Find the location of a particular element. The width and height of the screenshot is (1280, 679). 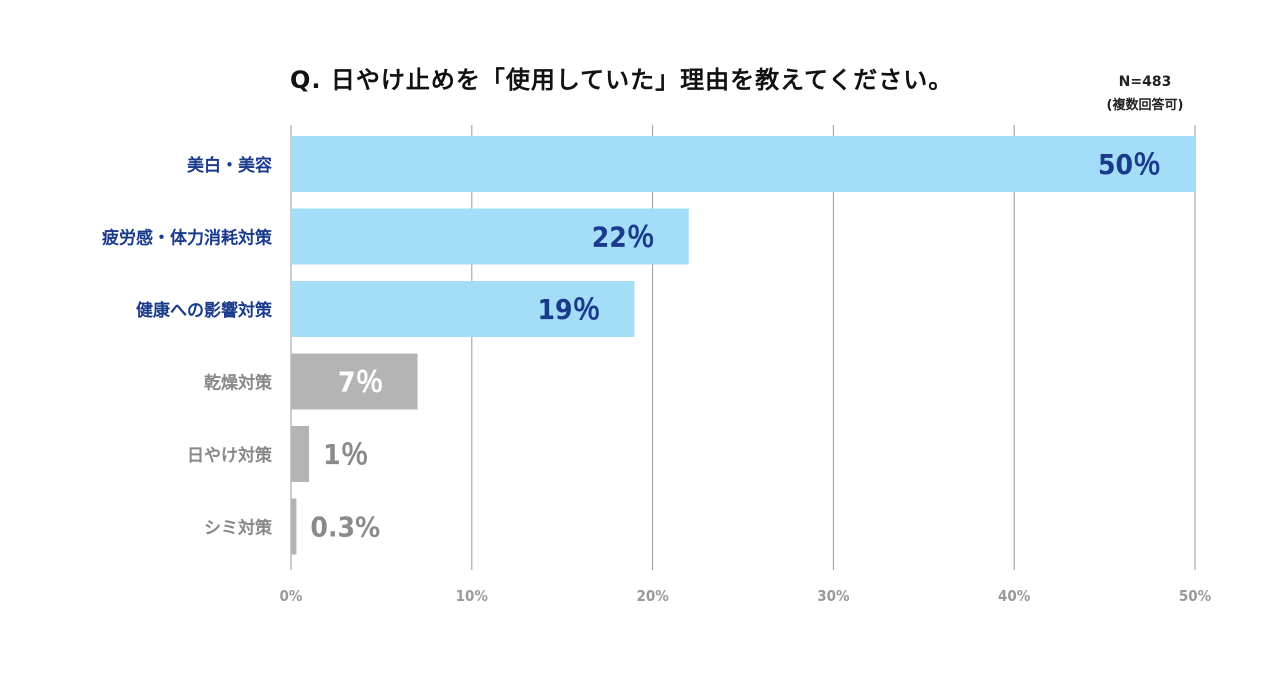

value-label: 50％ is located at coordinates (1129, 164).